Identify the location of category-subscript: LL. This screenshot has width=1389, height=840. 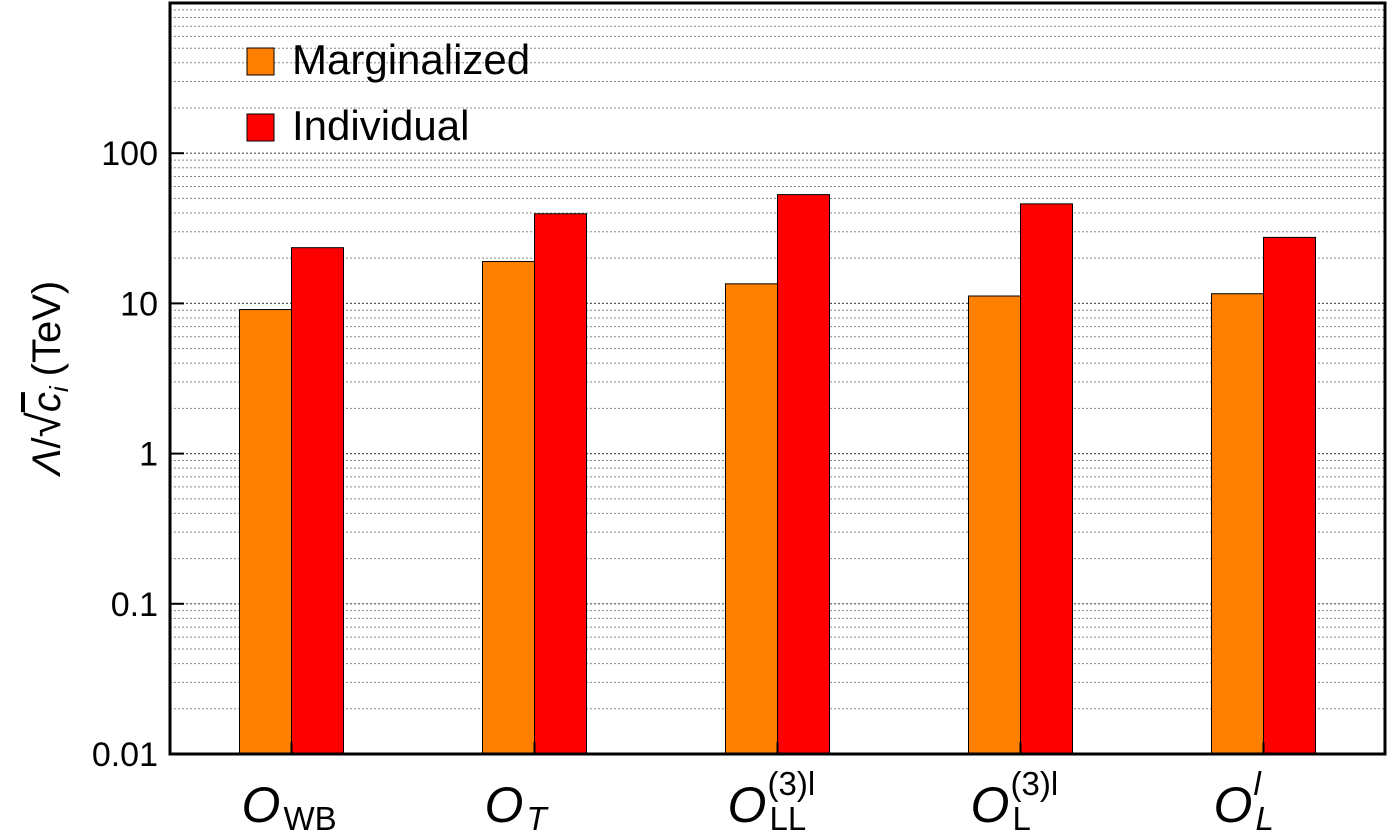
(788, 818).